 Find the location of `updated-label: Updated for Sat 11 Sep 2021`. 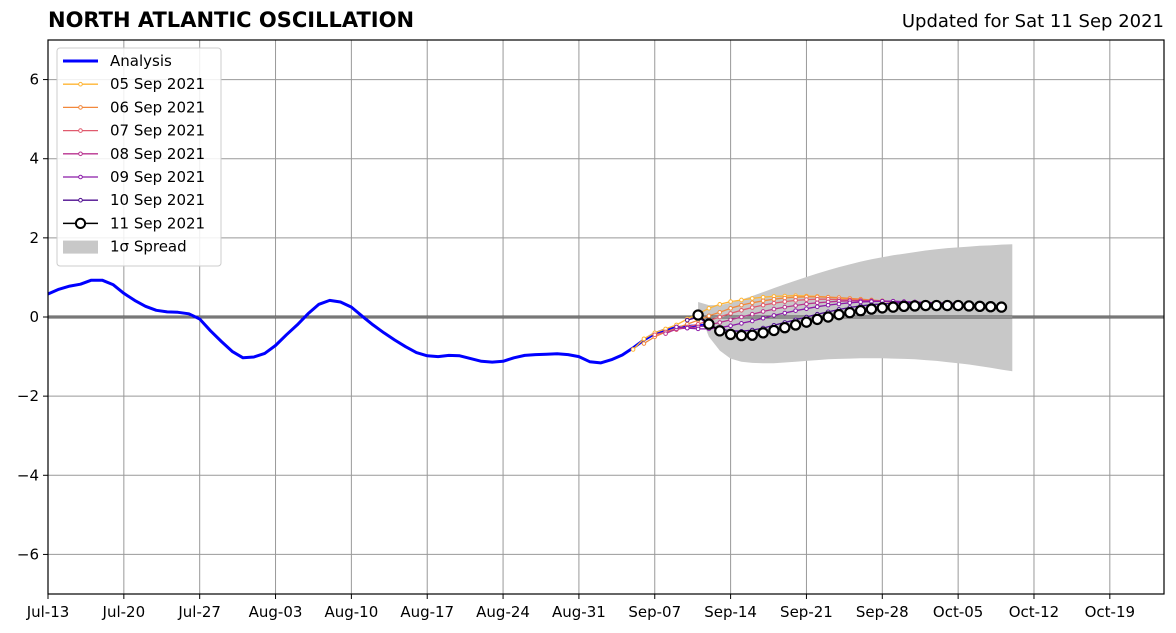

updated-label: Updated for Sat 11 Sep 2021 is located at coordinates (1032, 21).